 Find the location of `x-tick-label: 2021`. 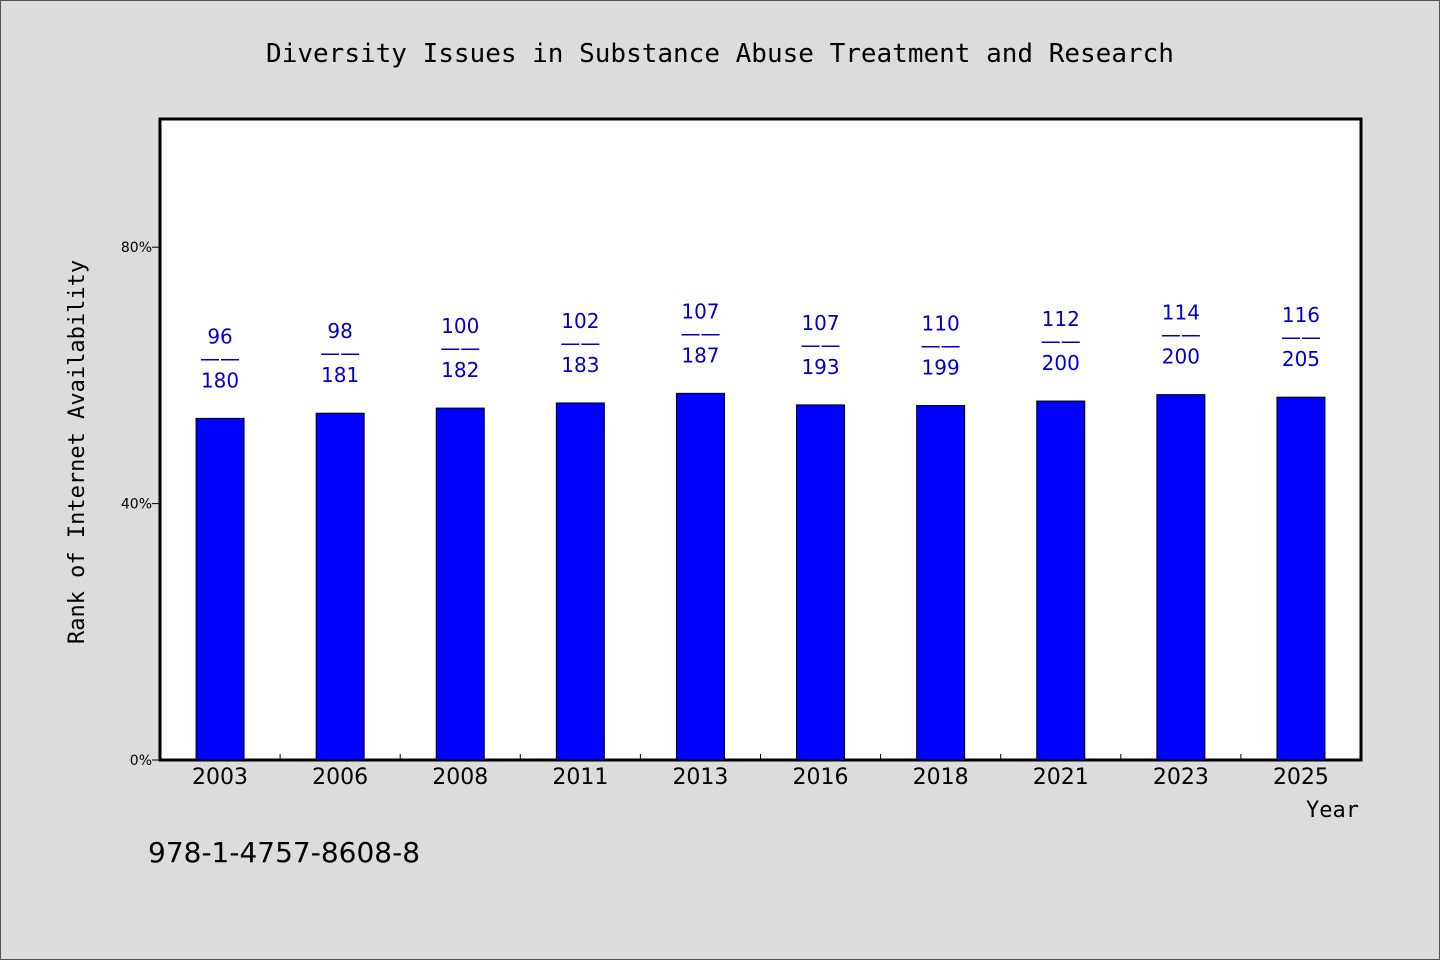

x-tick-label: 2021 is located at coordinates (1061, 777).